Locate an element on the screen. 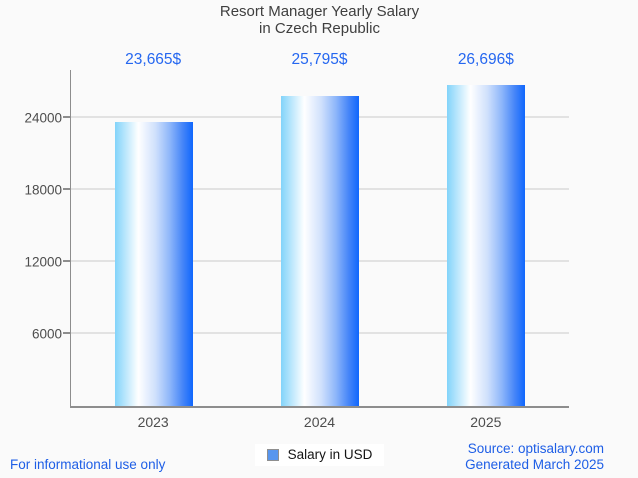  bar-2024 is located at coordinates (320, 251).